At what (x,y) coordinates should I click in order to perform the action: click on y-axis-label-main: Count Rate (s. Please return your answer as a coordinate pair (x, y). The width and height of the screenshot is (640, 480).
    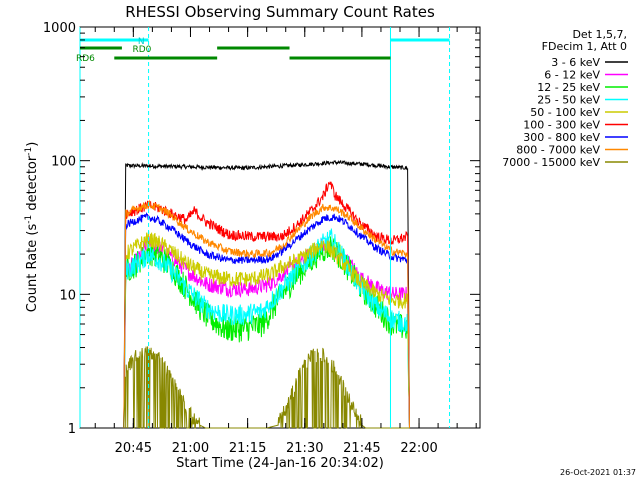
    Looking at the image, I should click on (32, 268).